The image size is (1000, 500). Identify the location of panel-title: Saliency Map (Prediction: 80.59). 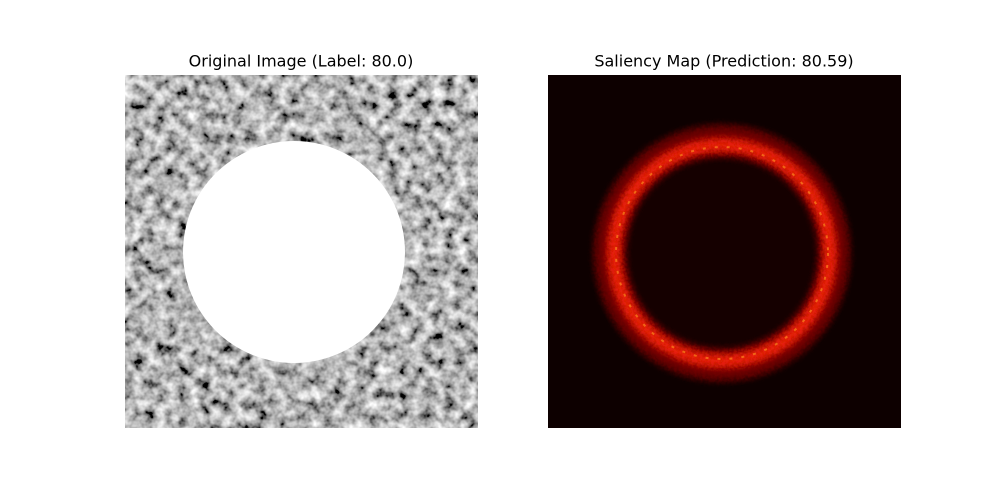
(723, 61).